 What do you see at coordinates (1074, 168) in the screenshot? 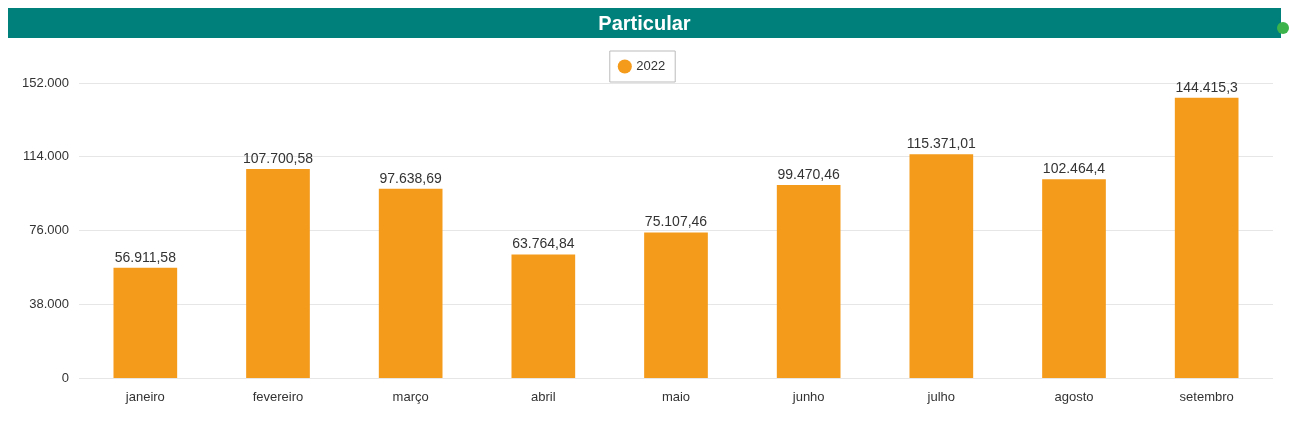
I see `data-label: 102.464,4` at bounding box center [1074, 168].